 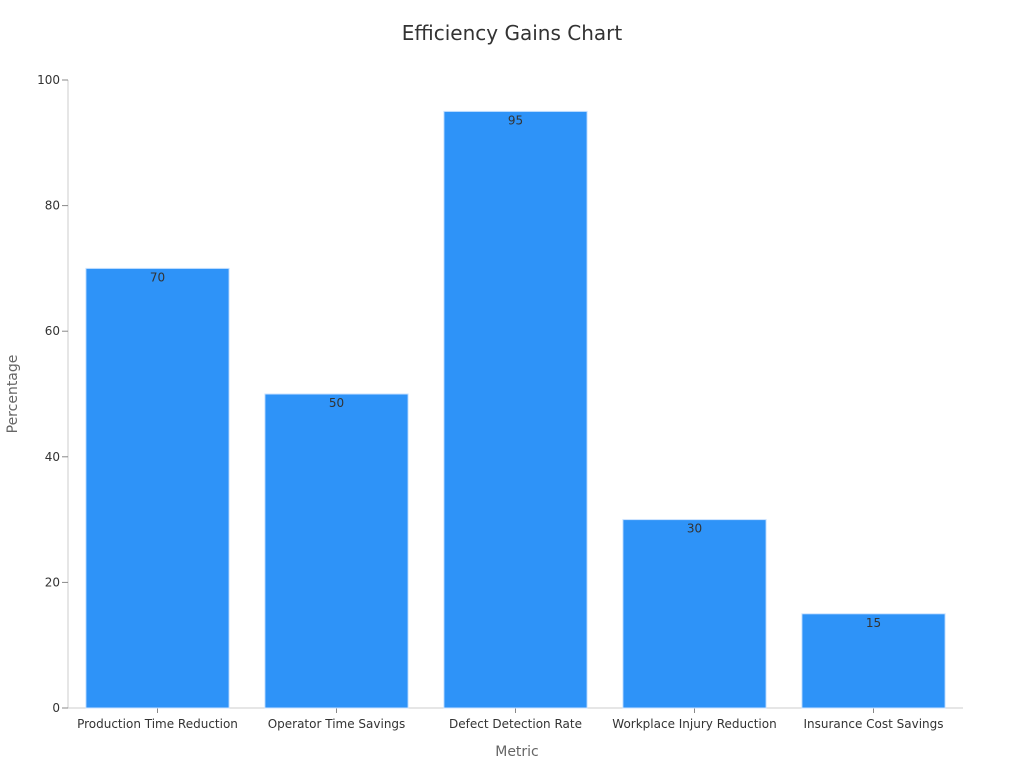 What do you see at coordinates (512, 33) in the screenshot?
I see `chart-title: Efficiency Gains Chart` at bounding box center [512, 33].